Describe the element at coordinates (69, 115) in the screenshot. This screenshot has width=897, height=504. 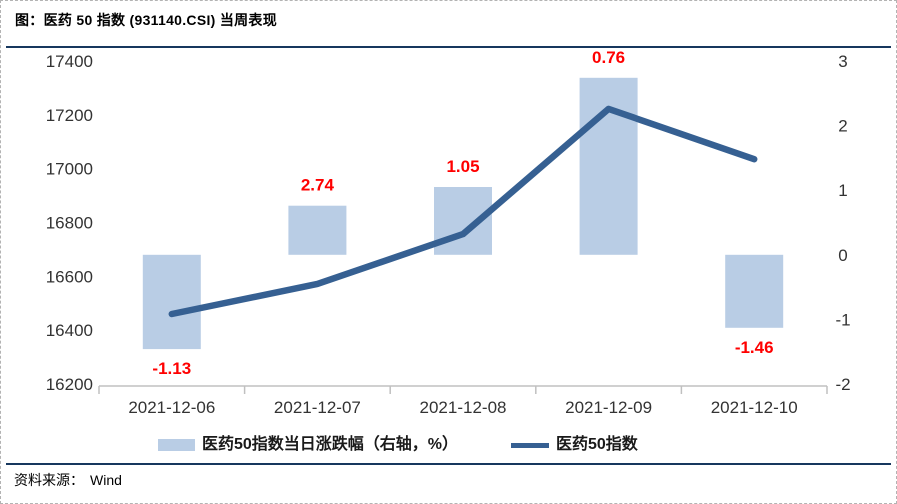
I see `y-axis-left-tick-label: 17200` at that location.